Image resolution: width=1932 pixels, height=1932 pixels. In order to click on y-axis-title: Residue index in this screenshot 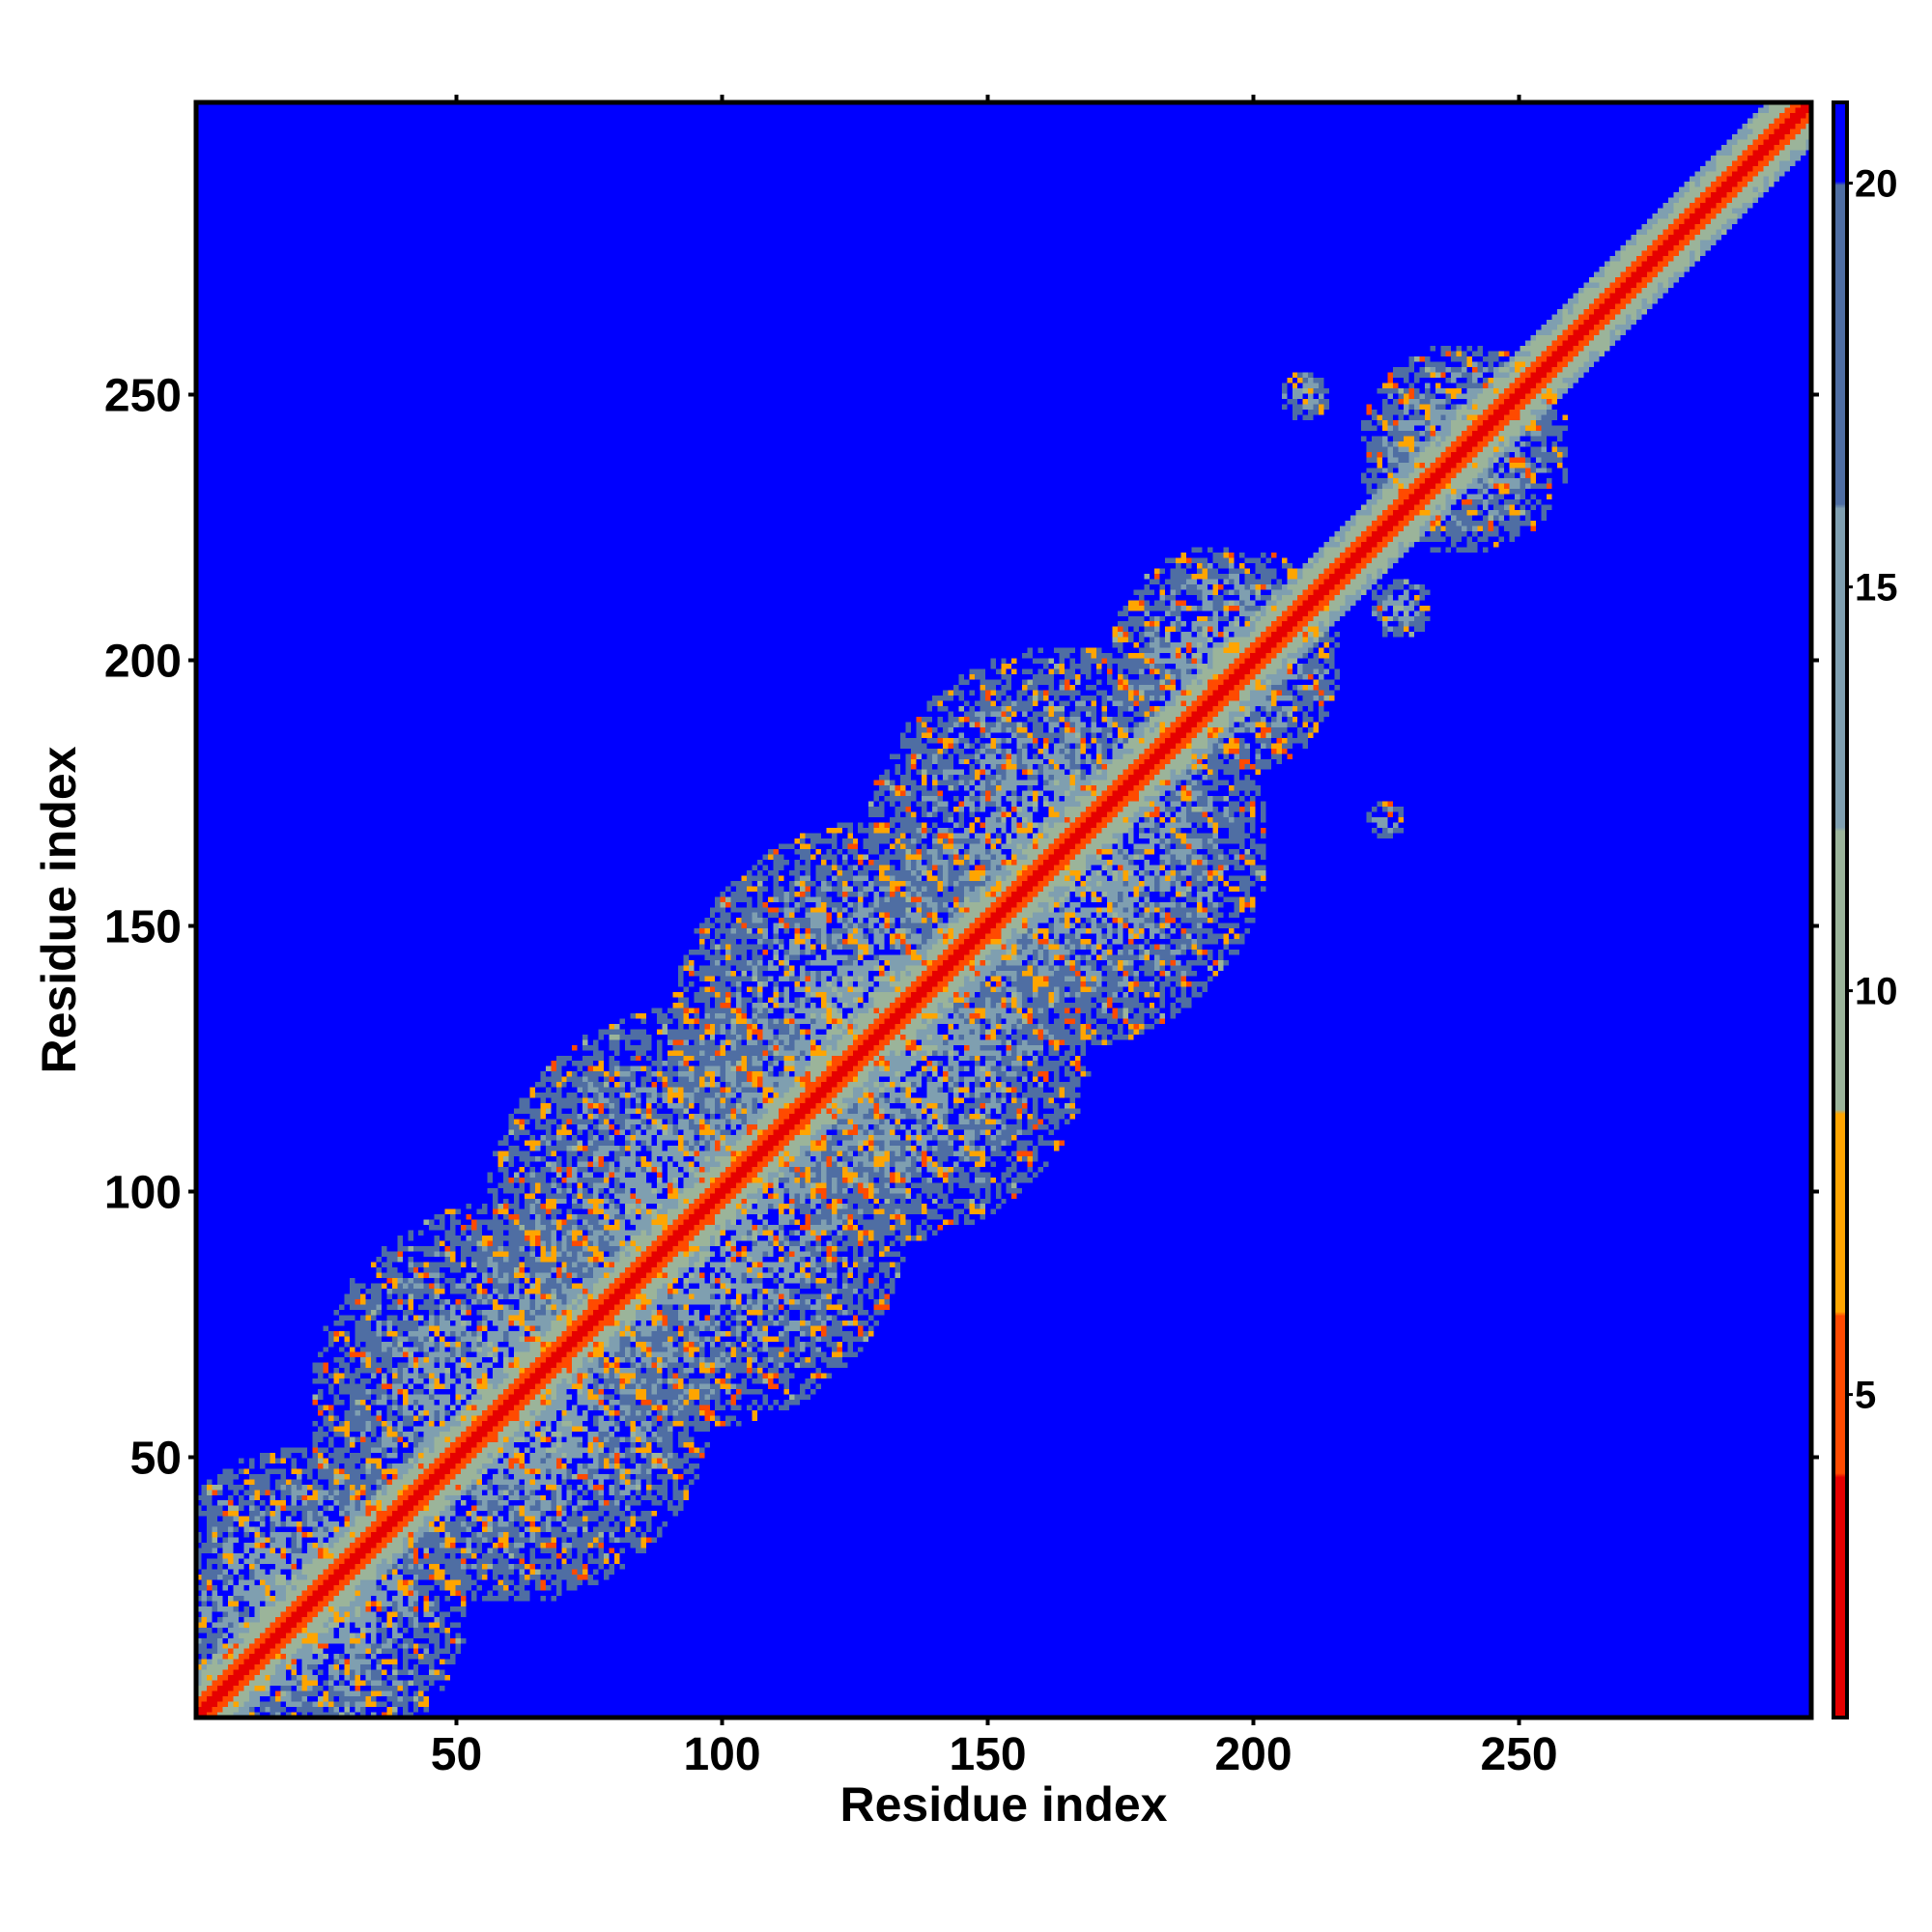, I will do `click(59, 909)`.